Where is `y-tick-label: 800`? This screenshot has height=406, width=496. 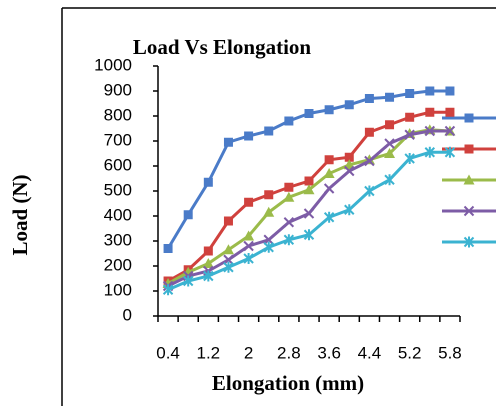
y-tick-label: 800 is located at coordinates (118, 114).